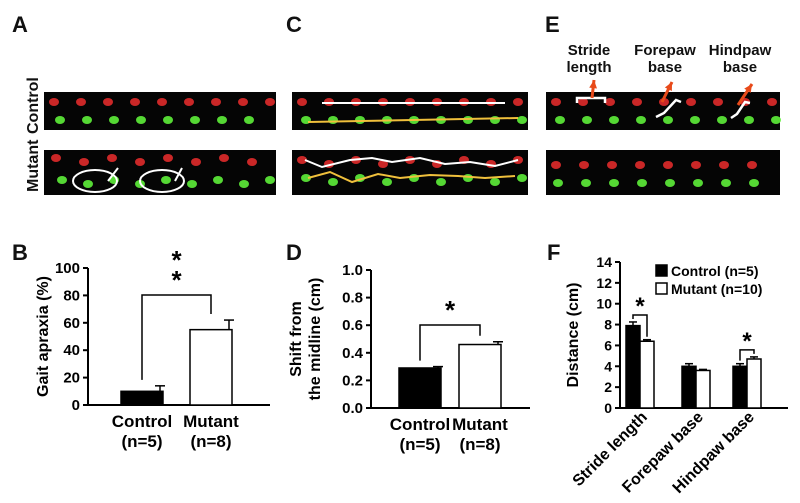  What do you see at coordinates (113, 174) in the screenshot?
I see `highlight-pointer` at bounding box center [113, 174].